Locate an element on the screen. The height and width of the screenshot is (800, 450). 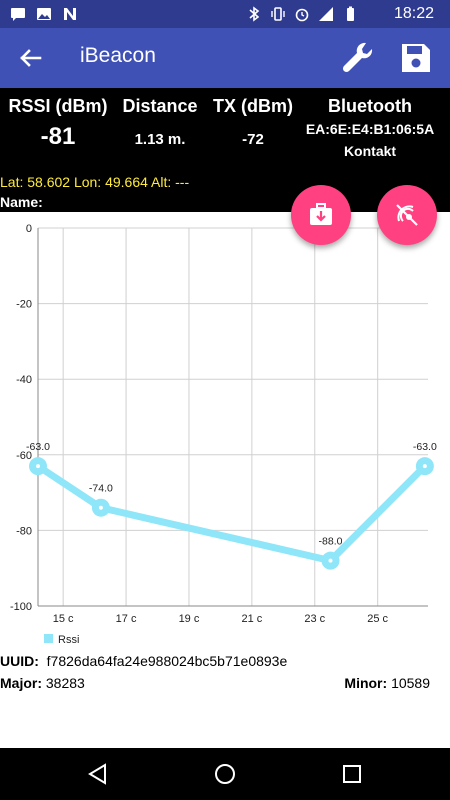
bluetooth-icon is located at coordinates (254, 14).